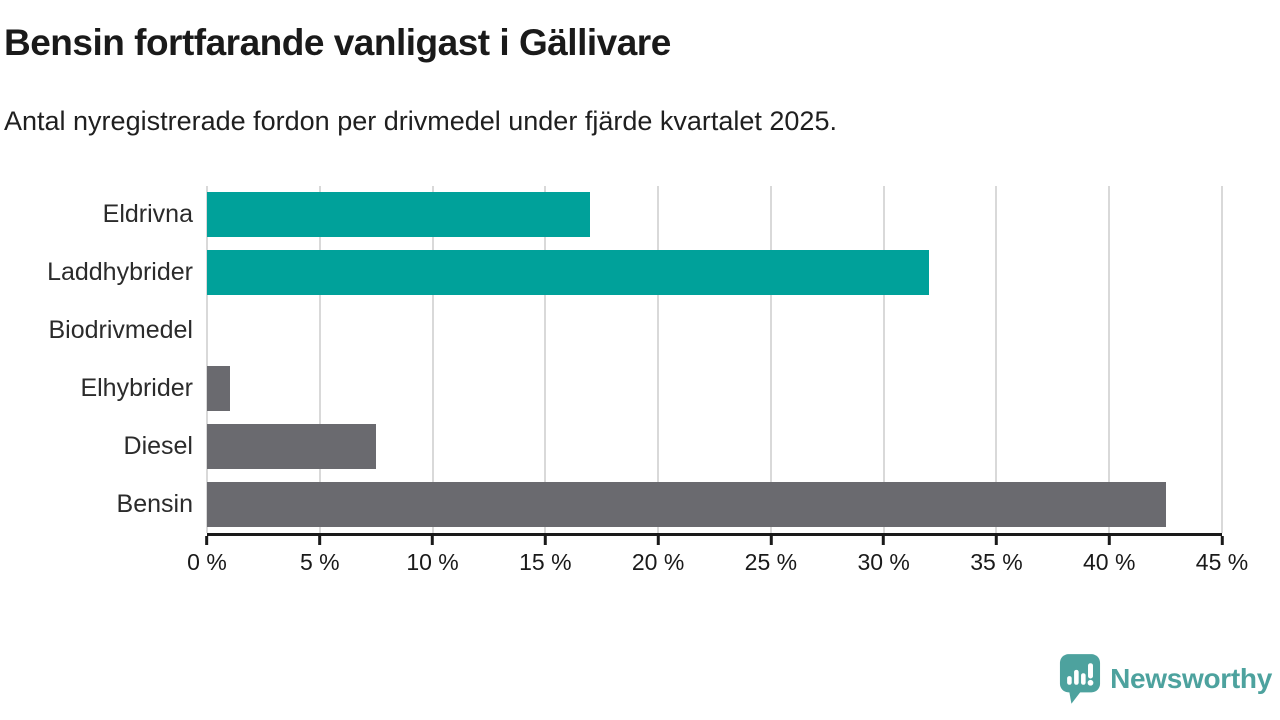 Image resolution: width=1280 pixels, height=720 pixels. What do you see at coordinates (1080, 679) in the screenshot?
I see `newsworthy-logo-icon` at bounding box center [1080, 679].